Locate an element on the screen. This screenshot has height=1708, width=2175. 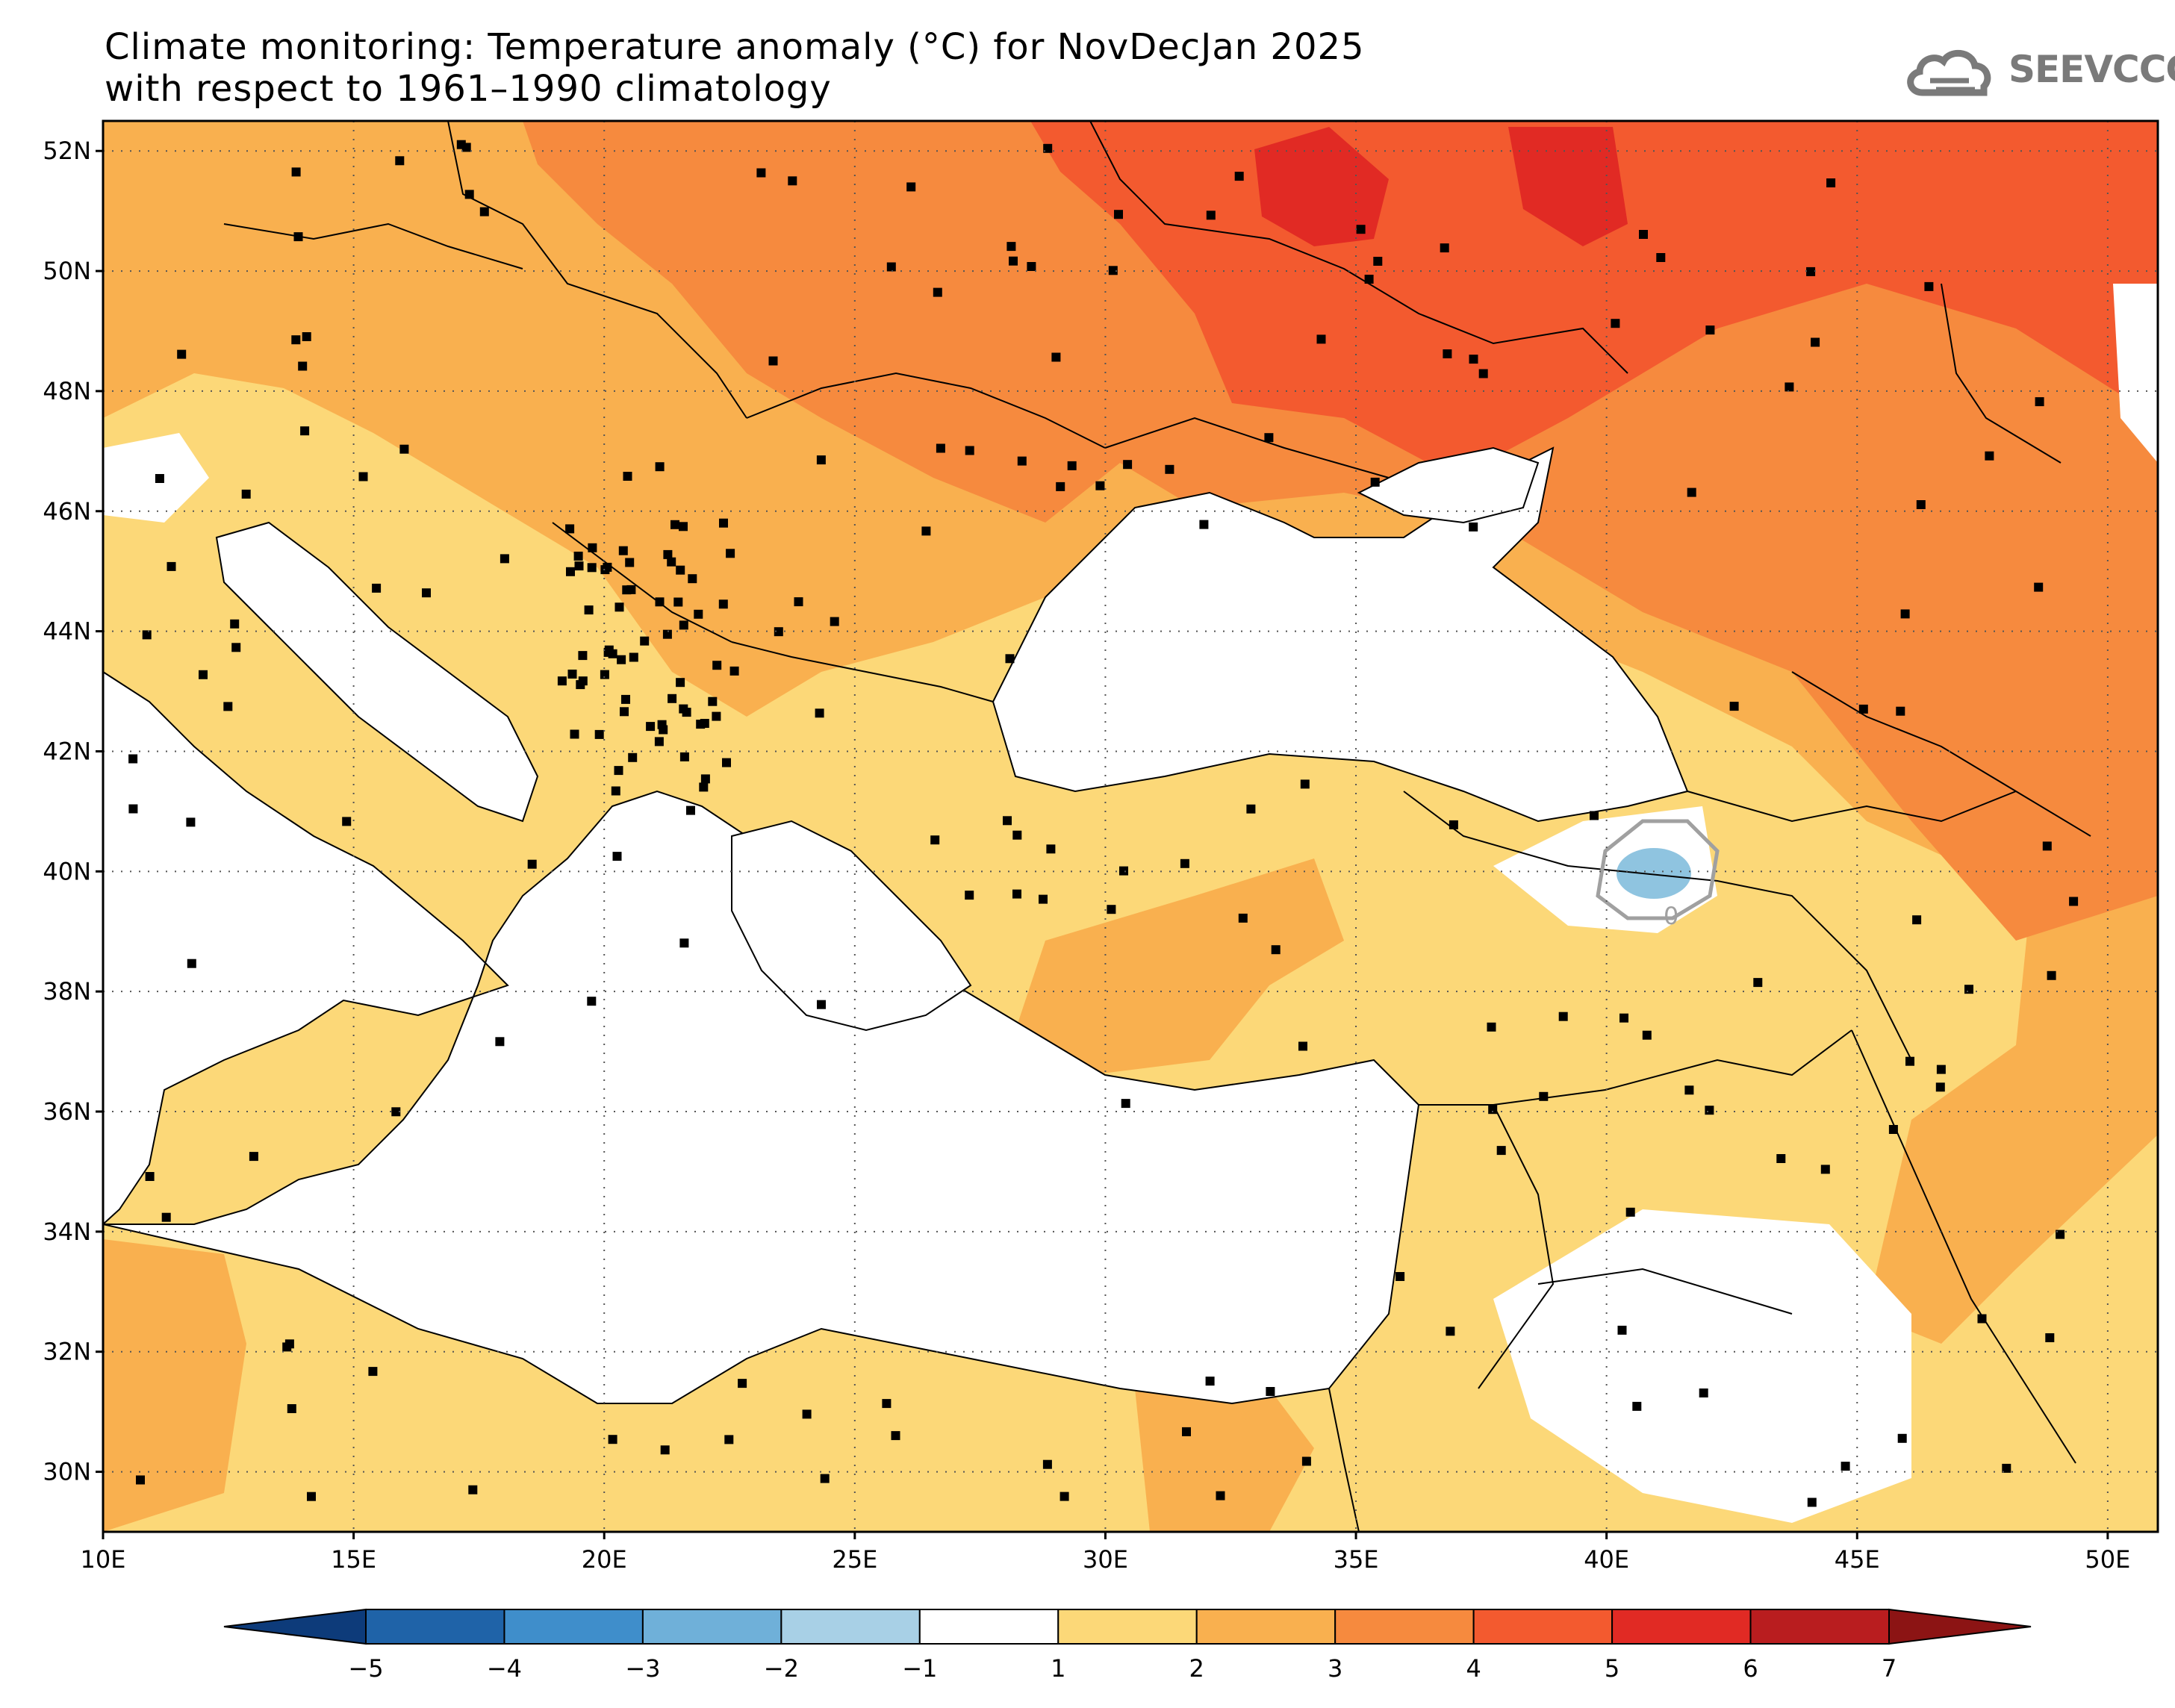
legend-label: 2 is located at coordinates (1196, 1668).